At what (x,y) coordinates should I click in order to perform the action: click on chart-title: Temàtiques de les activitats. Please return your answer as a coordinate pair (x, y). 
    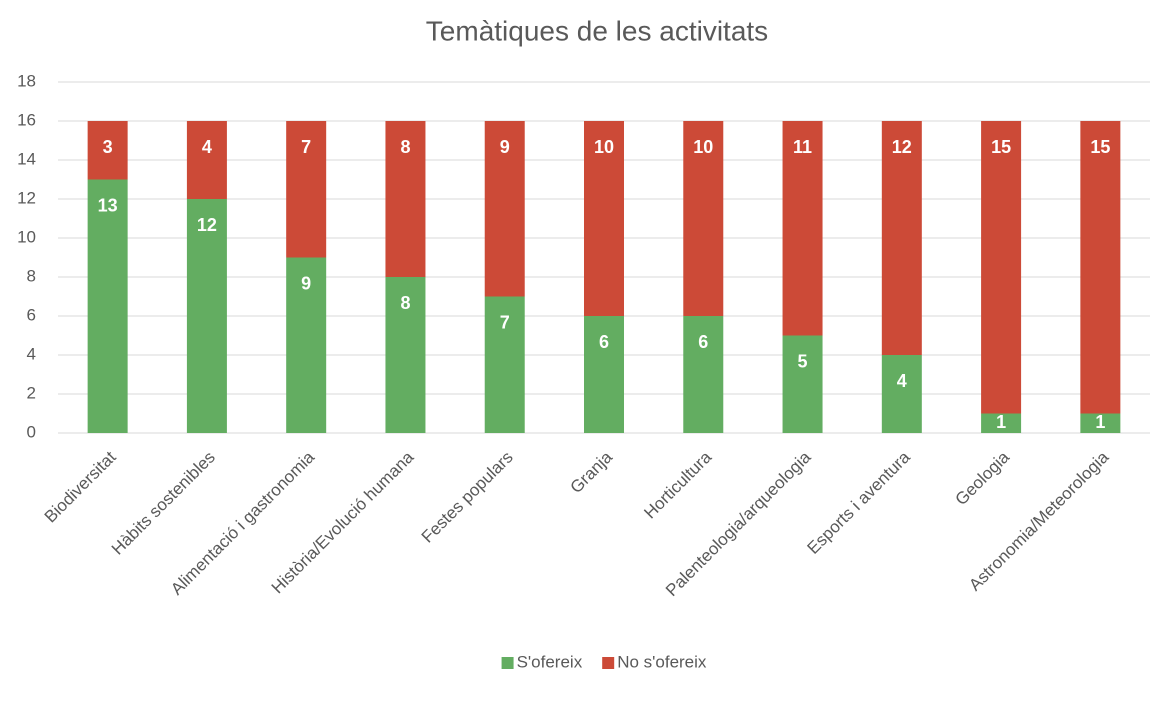
    Looking at the image, I should click on (597, 30).